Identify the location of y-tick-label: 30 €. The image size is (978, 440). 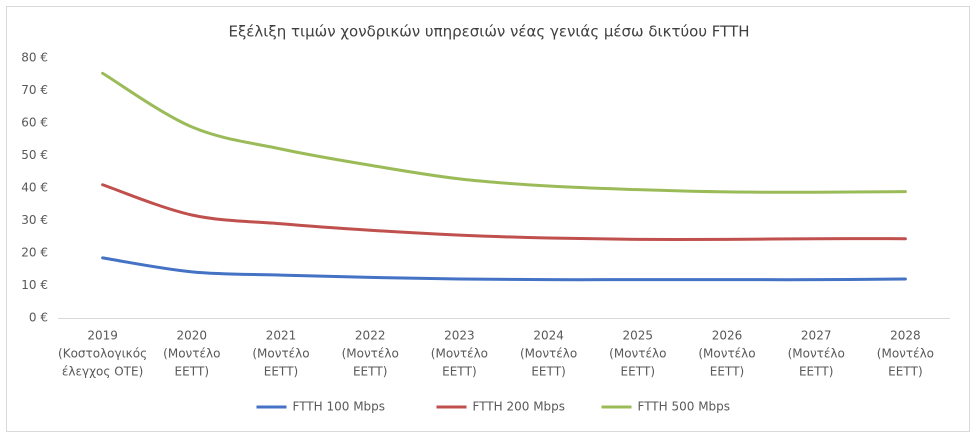
(34, 220).